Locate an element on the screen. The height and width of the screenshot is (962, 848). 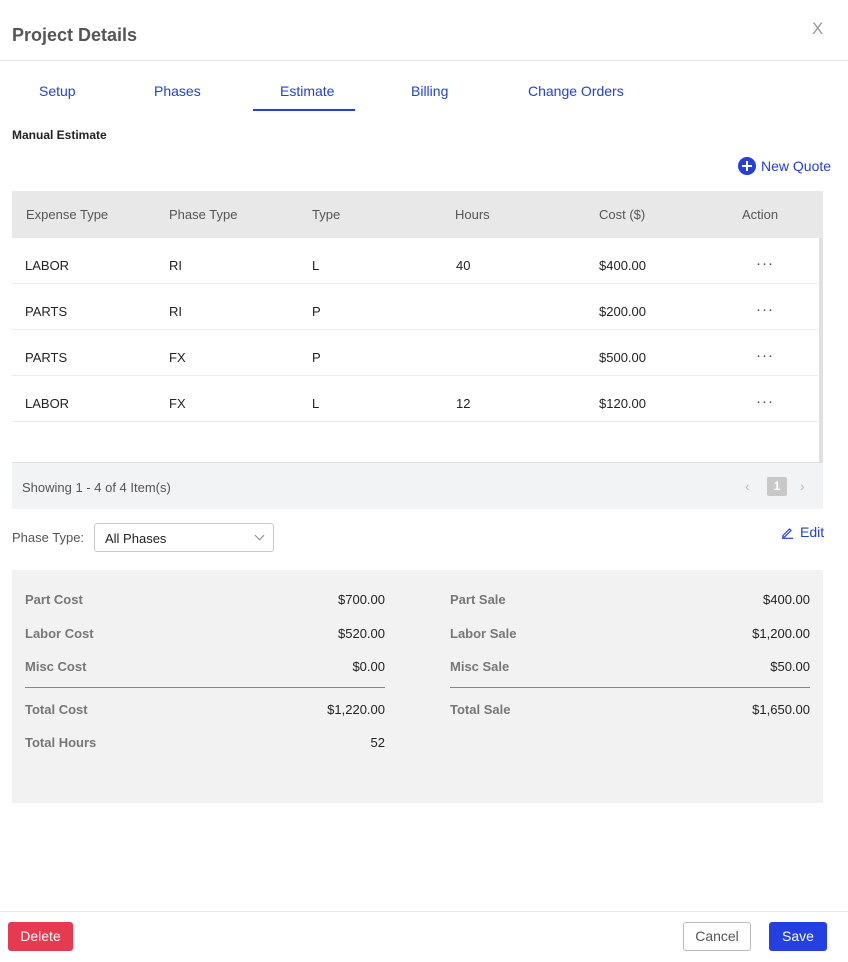
chevron-left-icon: ‹ is located at coordinates (747, 486).